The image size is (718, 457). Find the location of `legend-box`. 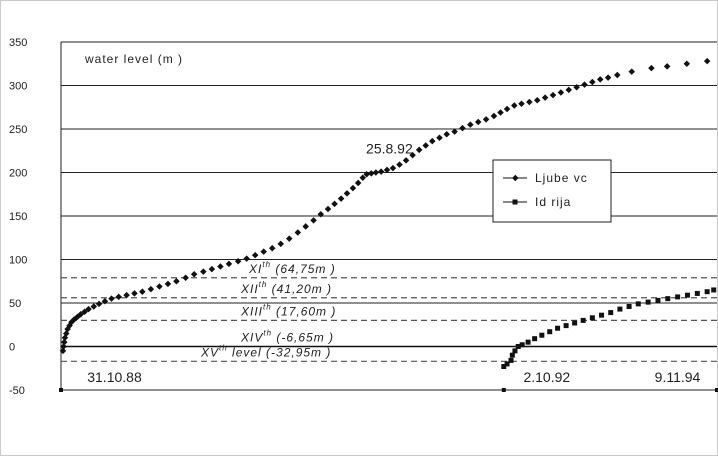

legend-box is located at coordinates (552, 191).